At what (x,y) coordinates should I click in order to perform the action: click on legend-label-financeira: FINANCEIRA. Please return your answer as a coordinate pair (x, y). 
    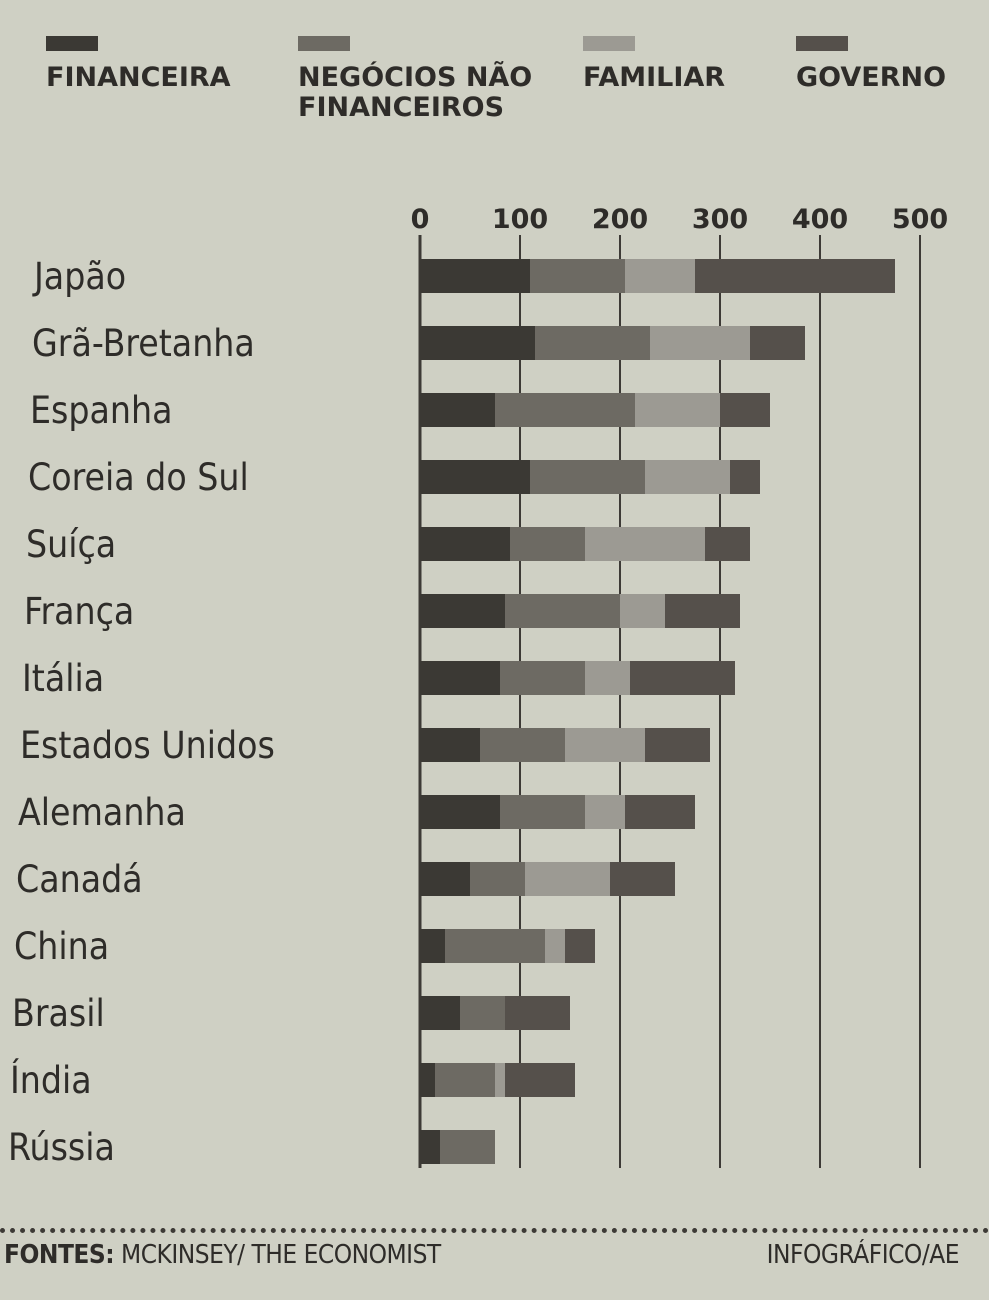
    Looking at the image, I should click on (138, 77).